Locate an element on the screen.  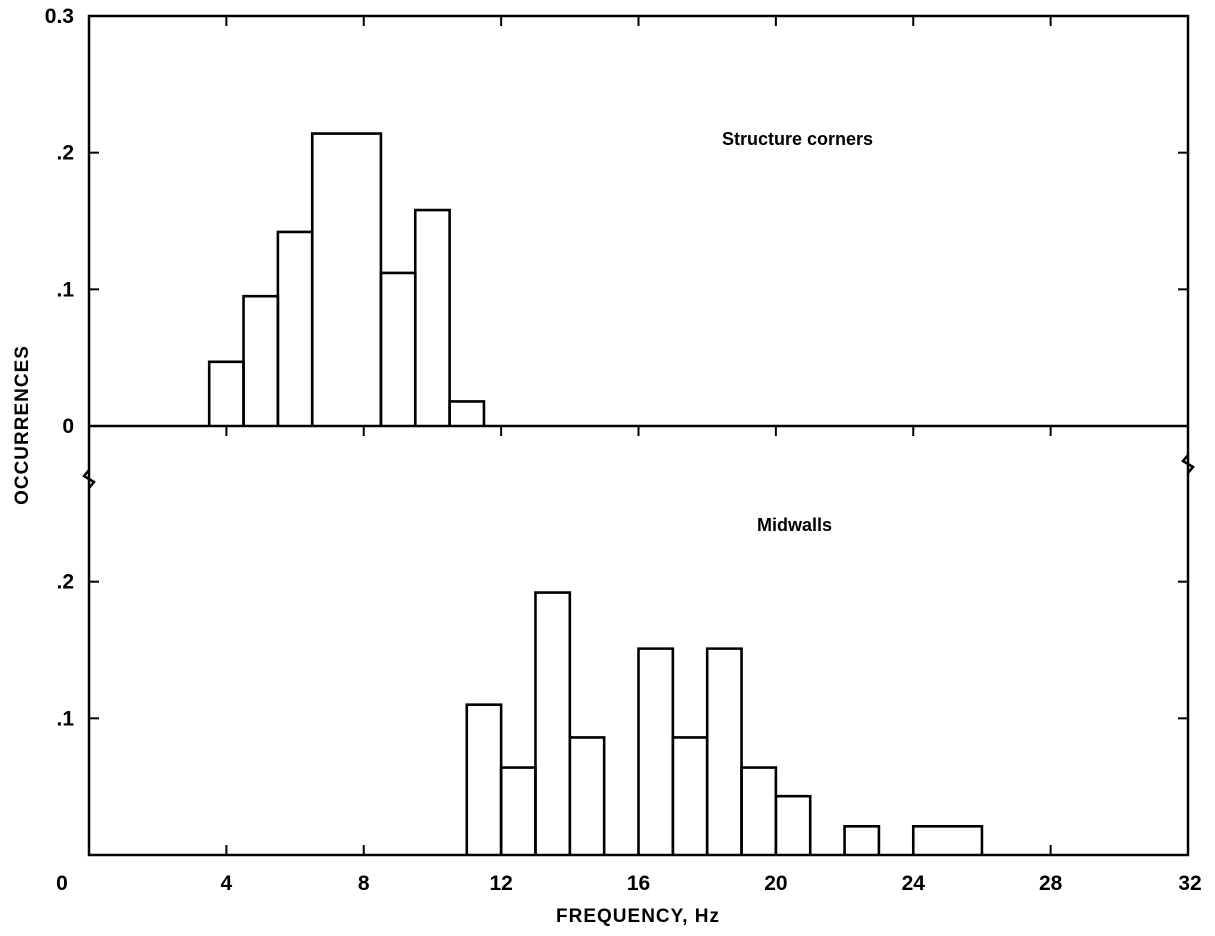
x-tick-label: 16 is located at coordinates (638, 883).